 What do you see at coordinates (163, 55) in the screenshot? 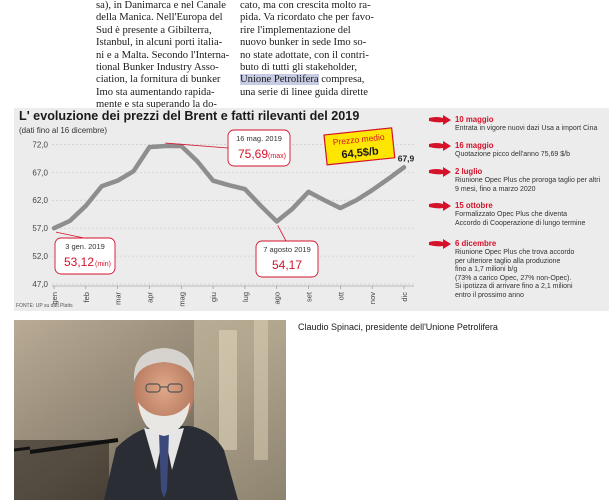
I see `article-line: ni e a Malta. Secondo l'Interna-` at bounding box center [163, 55].